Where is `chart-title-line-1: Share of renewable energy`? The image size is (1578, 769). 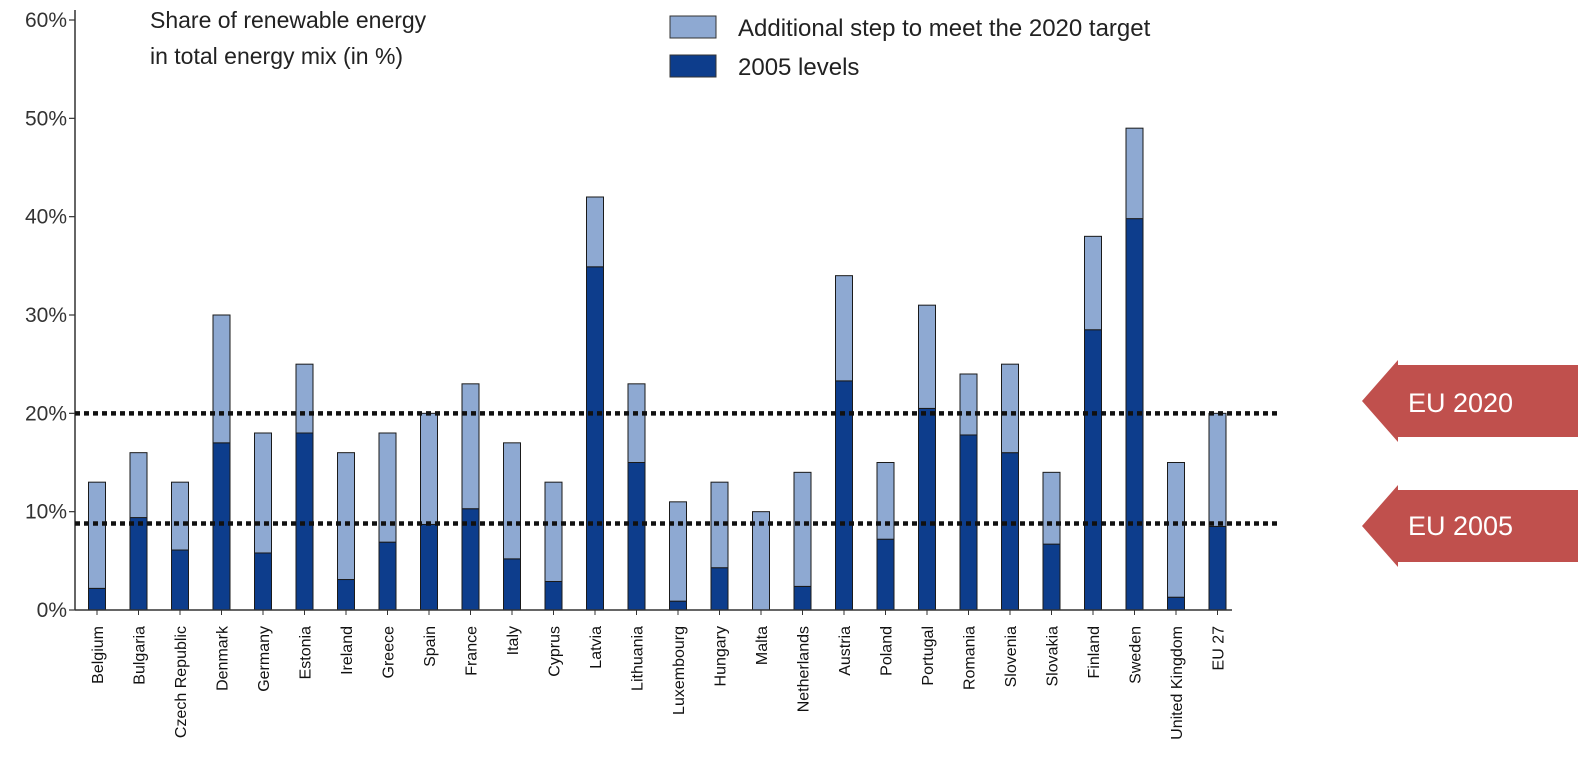 chart-title-line-1: Share of renewable energy is located at coordinates (288, 20).